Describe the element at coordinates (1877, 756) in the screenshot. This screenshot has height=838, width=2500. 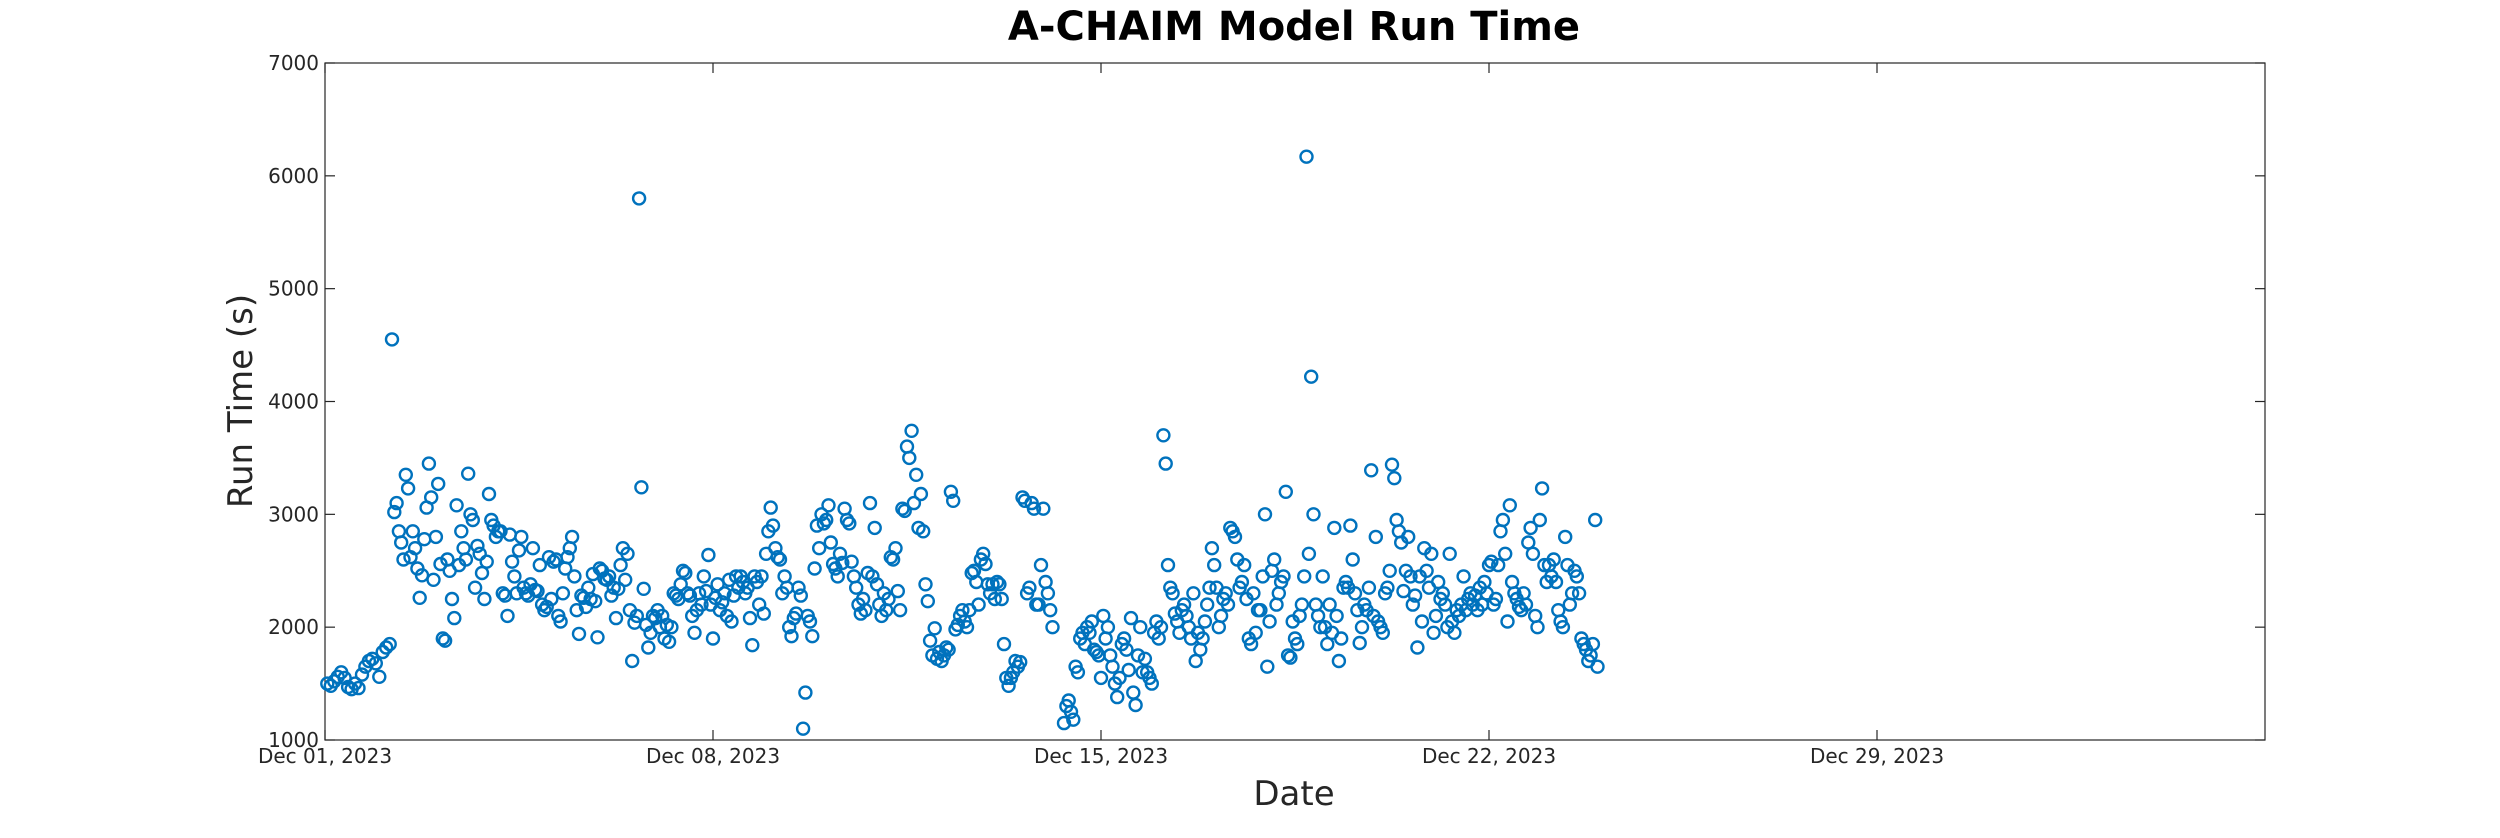
I see `x-tick-label: Dec 29, 2023` at that location.